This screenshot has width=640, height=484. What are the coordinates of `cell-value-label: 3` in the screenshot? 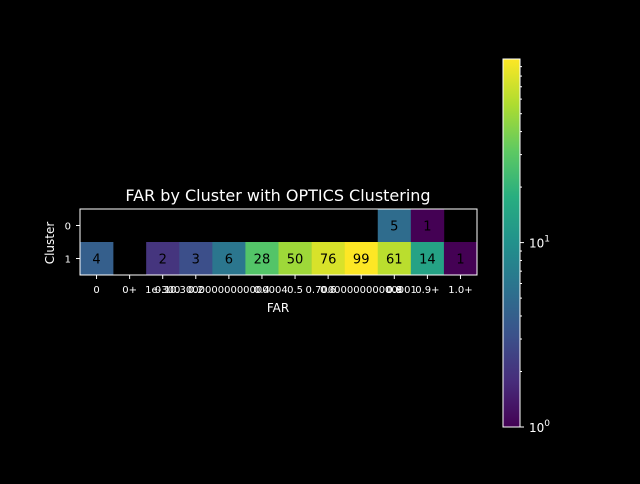 It's located at (196, 260).